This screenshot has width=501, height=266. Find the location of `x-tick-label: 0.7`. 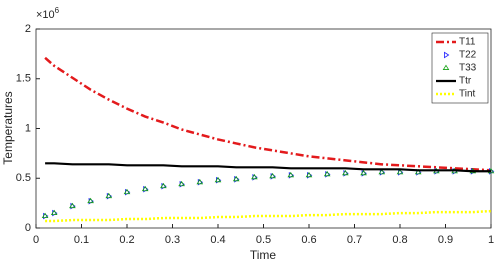

x-tick-label: 0.7 is located at coordinates (354, 240).